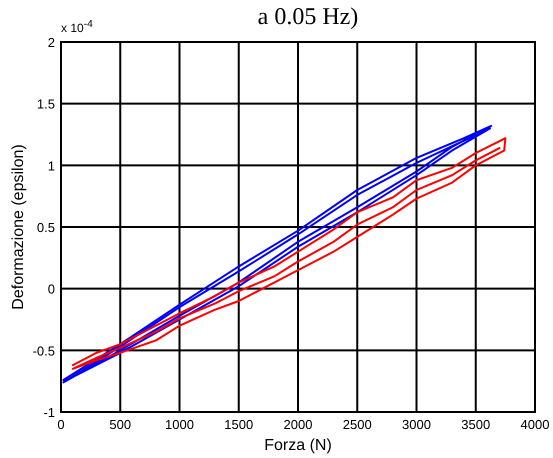 The width and height of the screenshot is (553, 458). Describe the element at coordinates (49, 412) in the screenshot. I see `y-tick-label: -1` at that location.